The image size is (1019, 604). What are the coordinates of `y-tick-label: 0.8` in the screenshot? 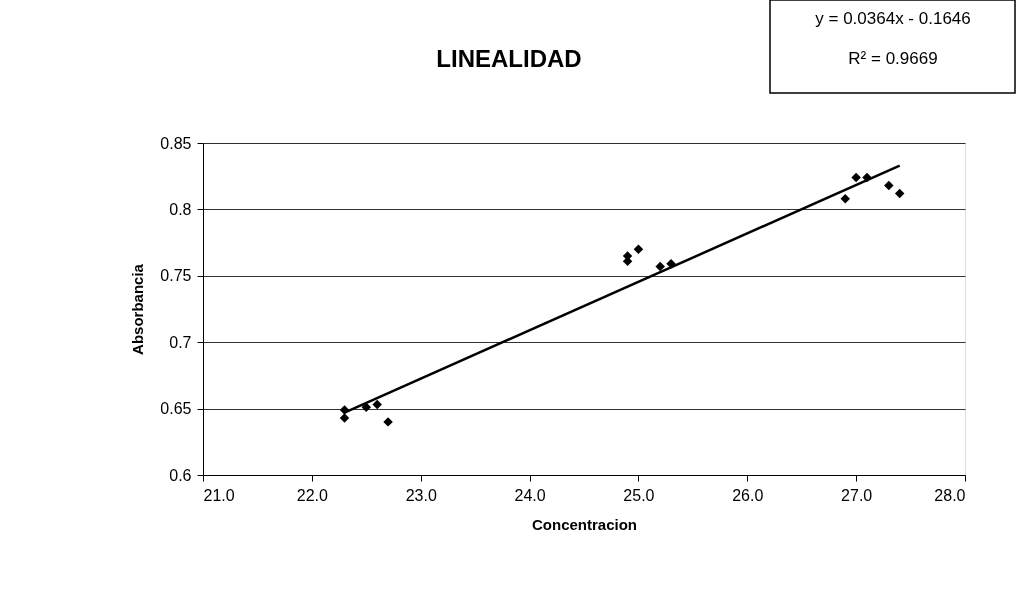 It's located at (180, 209).